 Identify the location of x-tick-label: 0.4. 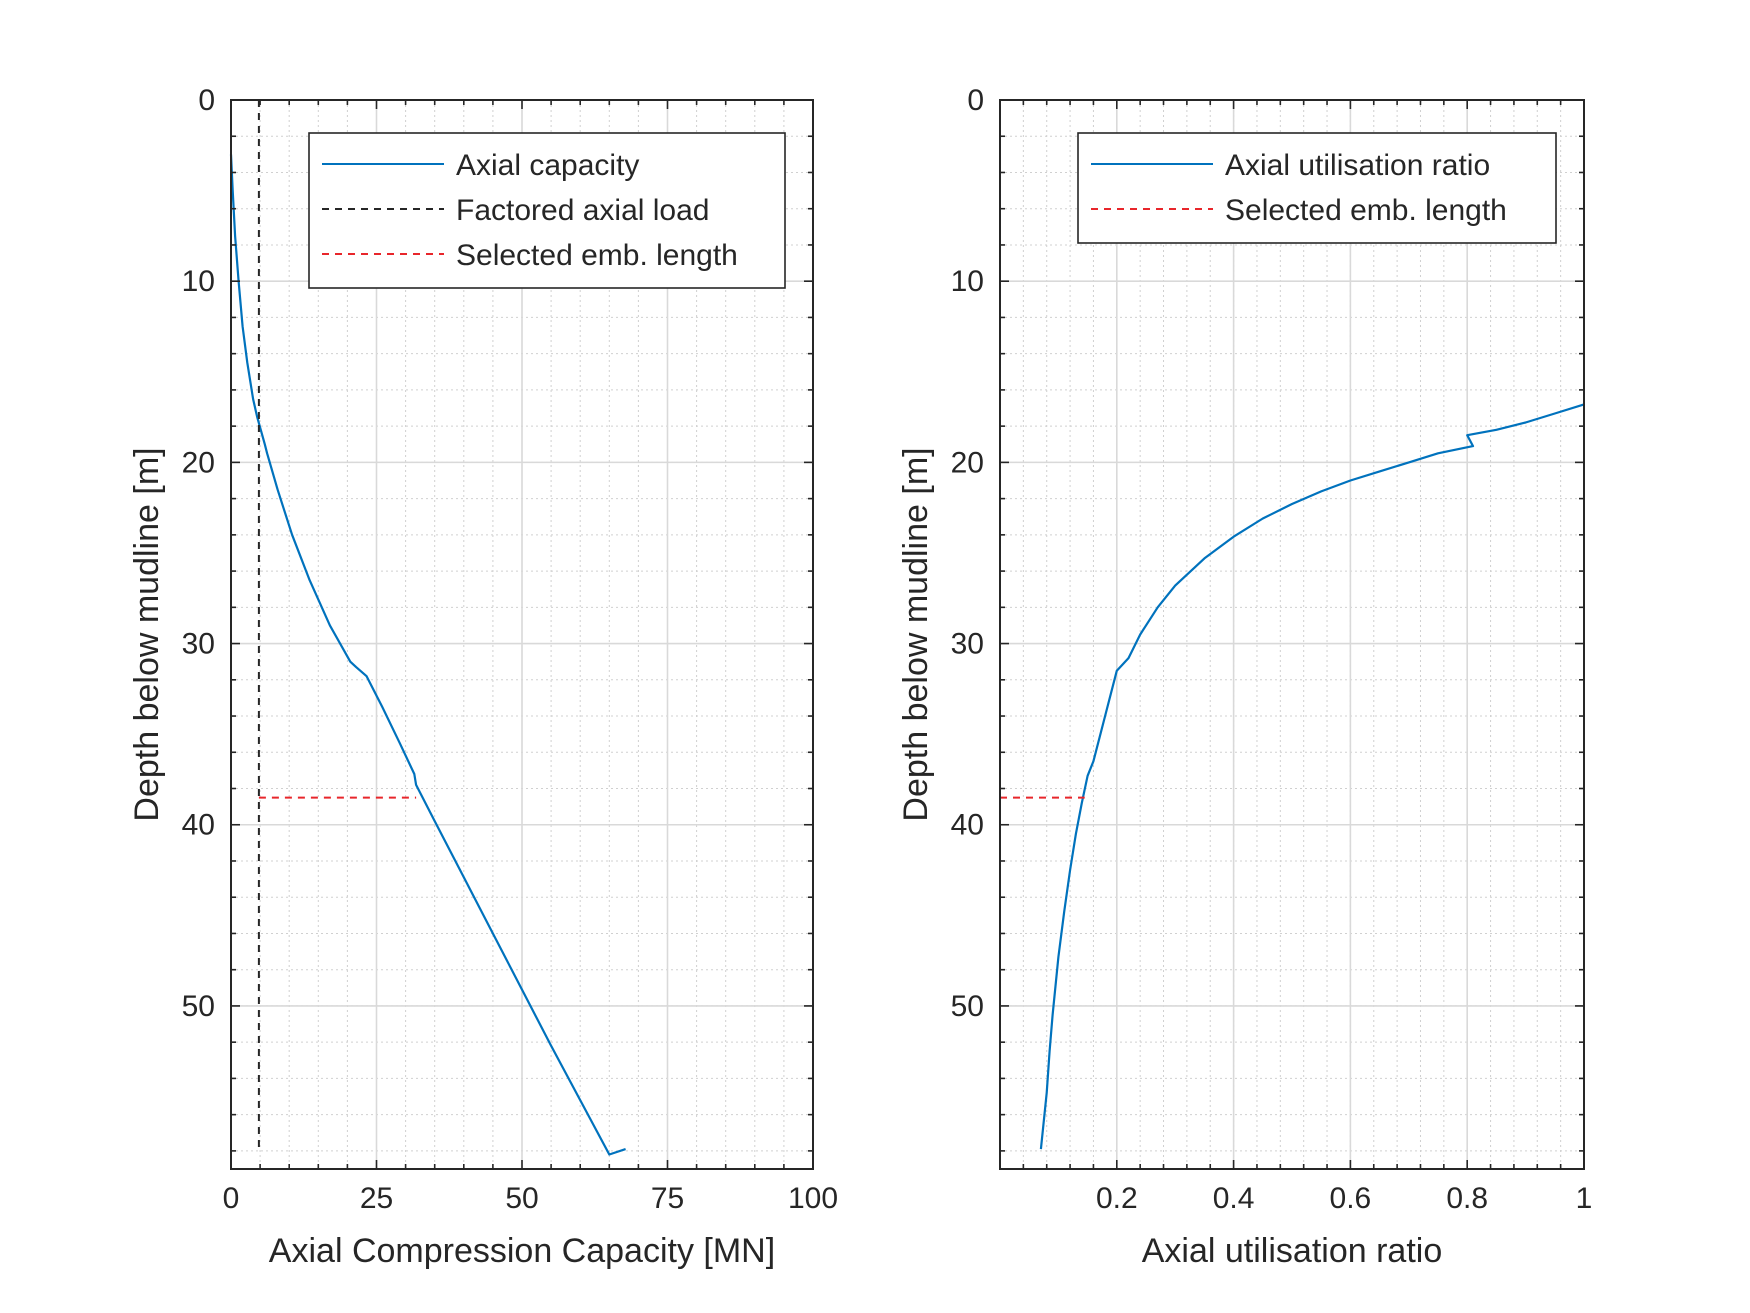
(1234, 1198).